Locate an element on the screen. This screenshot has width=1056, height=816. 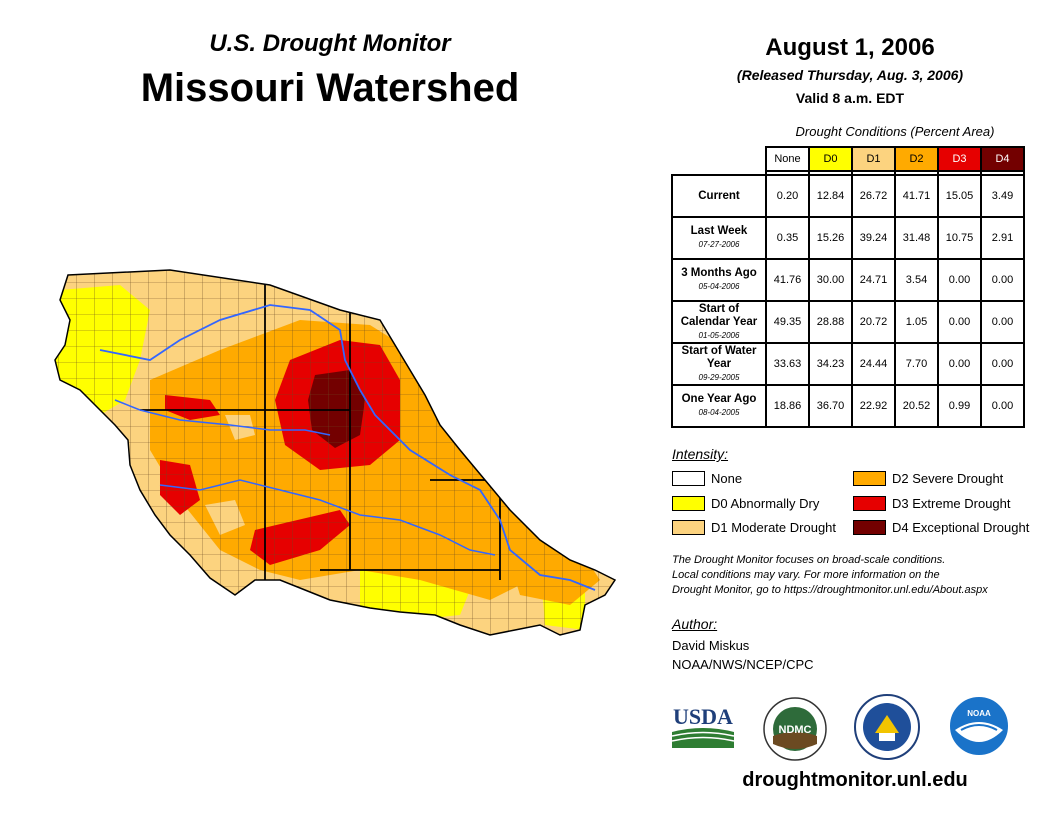
commerce-seal-icon is located at coordinates (887, 727).